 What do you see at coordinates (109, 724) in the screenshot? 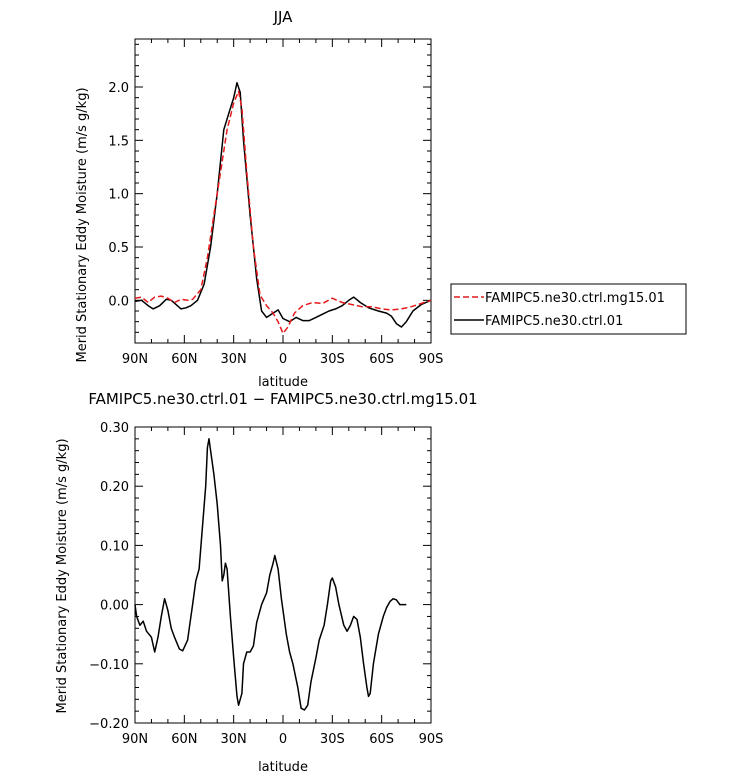
I see `bottom-chart-y-tick-label: −0.20` at bounding box center [109, 724].